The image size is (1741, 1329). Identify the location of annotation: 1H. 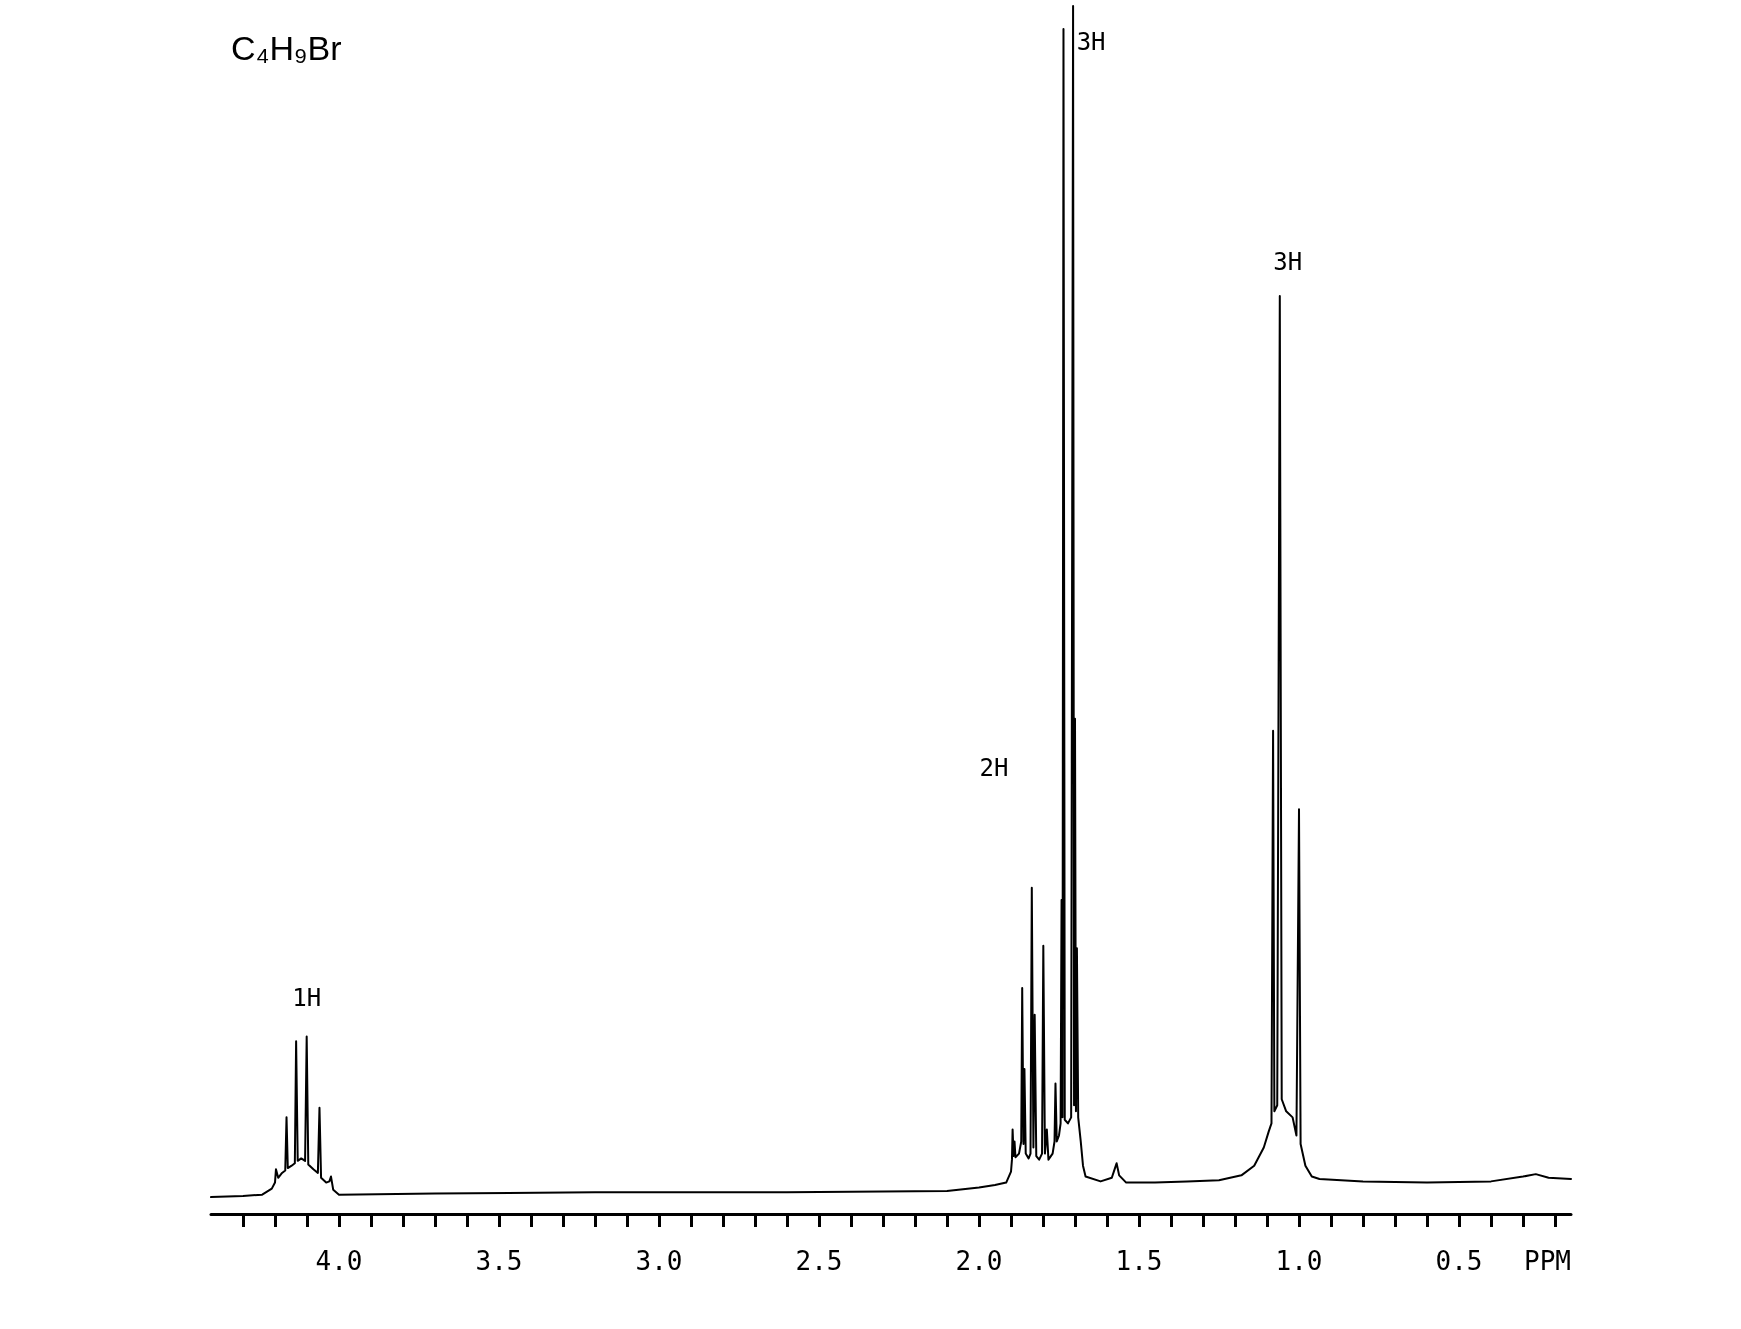
(307, 998).